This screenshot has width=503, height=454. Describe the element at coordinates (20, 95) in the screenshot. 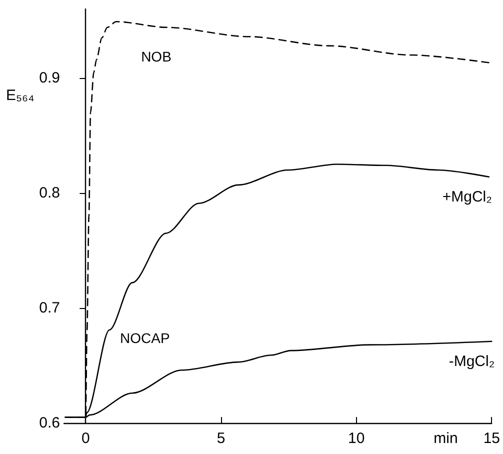

I see `y-axis-title: E₅₆₄` at that location.